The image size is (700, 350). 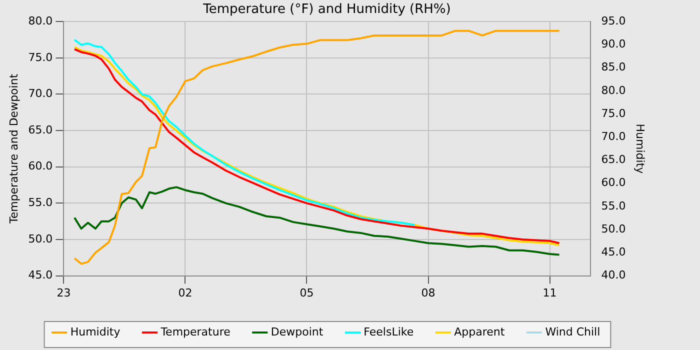 I want to click on legend-label: Dewpoint, so click(x=297, y=331).